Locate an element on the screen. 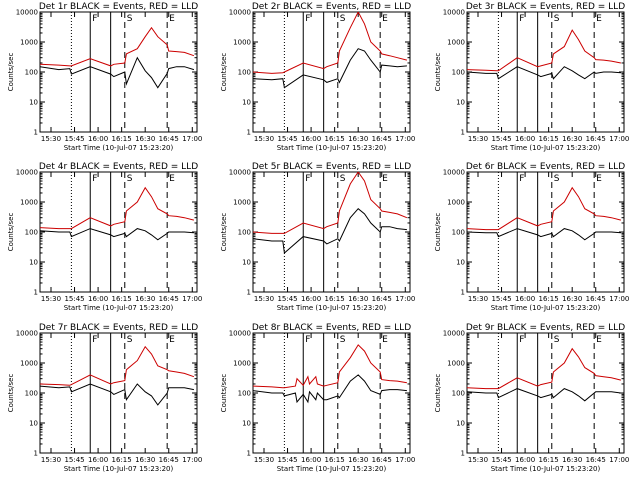 The height and width of the screenshot is (485, 640). chart-title: Det 5r BLACK = Events, RED = LLD is located at coordinates (331, 167).